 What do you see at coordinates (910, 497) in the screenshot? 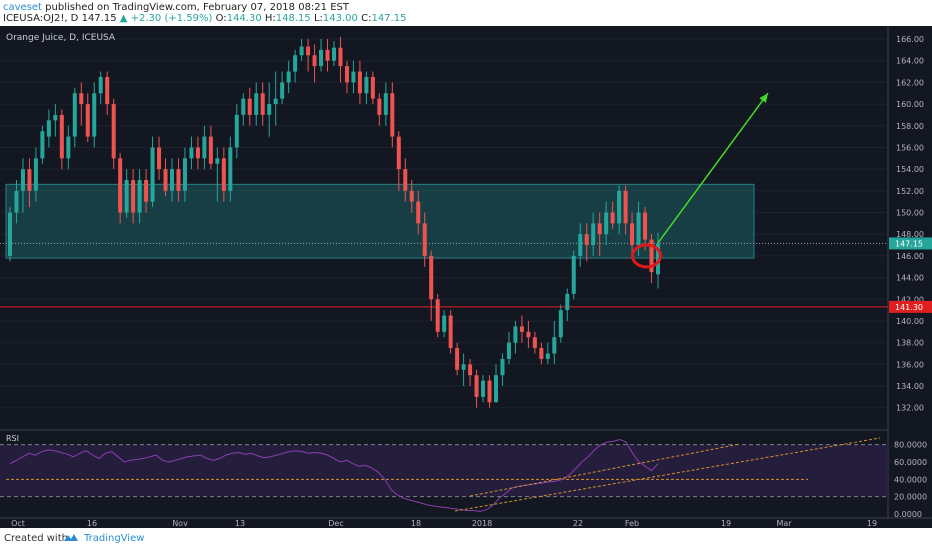
I see `rsi-tick-label: 20.0000` at bounding box center [910, 497].